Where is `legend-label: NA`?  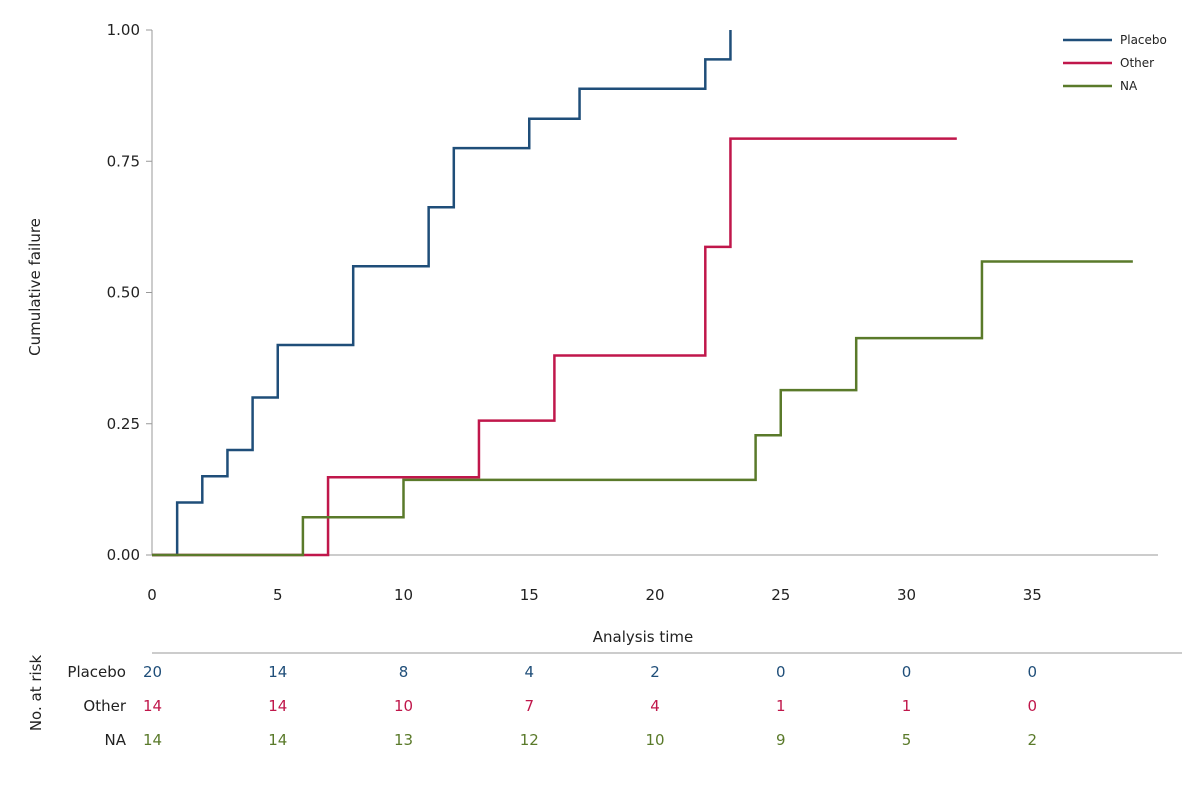 legend-label: NA is located at coordinates (1129, 86).